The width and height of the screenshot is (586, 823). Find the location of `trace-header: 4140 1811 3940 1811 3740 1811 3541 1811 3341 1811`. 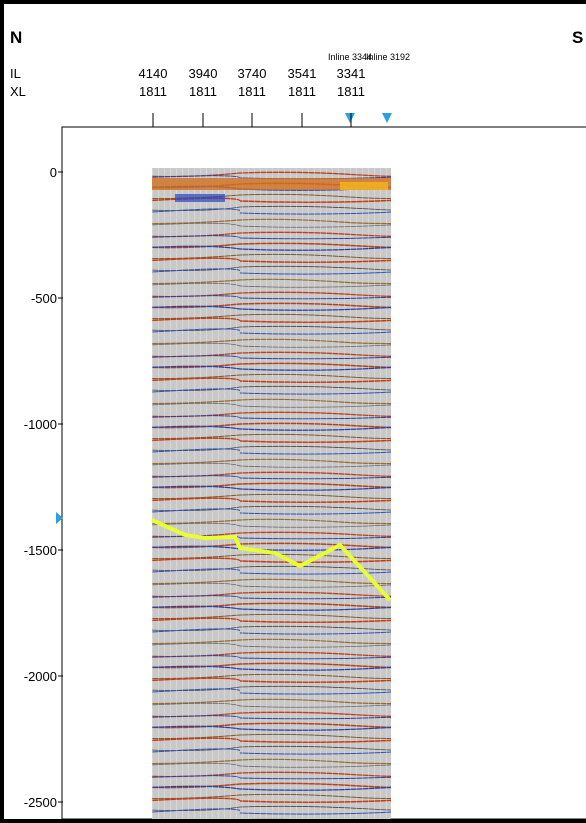

trace-header: 4140 1811 3940 1811 3740 1811 3541 1811 3341 1811 is located at coordinates (252, 96).